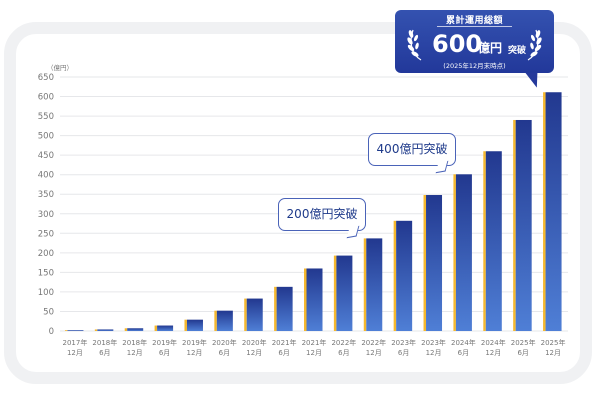 This screenshot has height=405, width=600. What do you see at coordinates (403, 347) in the screenshot?
I see `x-tick-label: 2023年 6月` at bounding box center [403, 347].